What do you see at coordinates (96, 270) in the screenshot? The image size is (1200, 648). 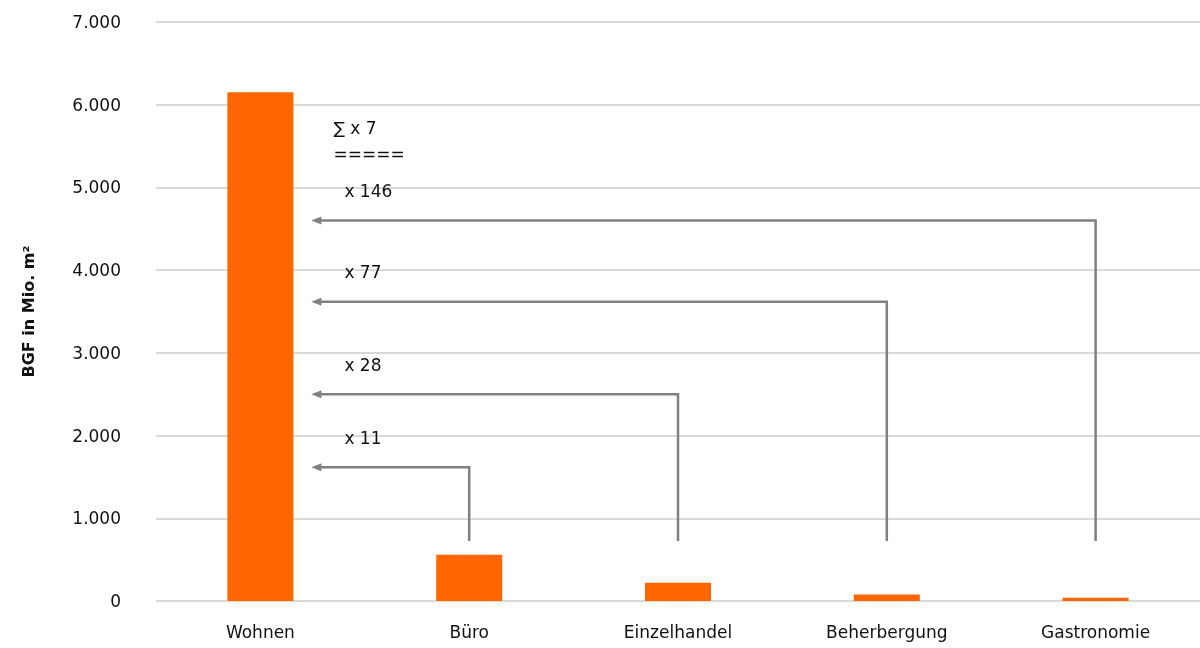 I see `y-tick-label: 4.000` at bounding box center [96, 270].